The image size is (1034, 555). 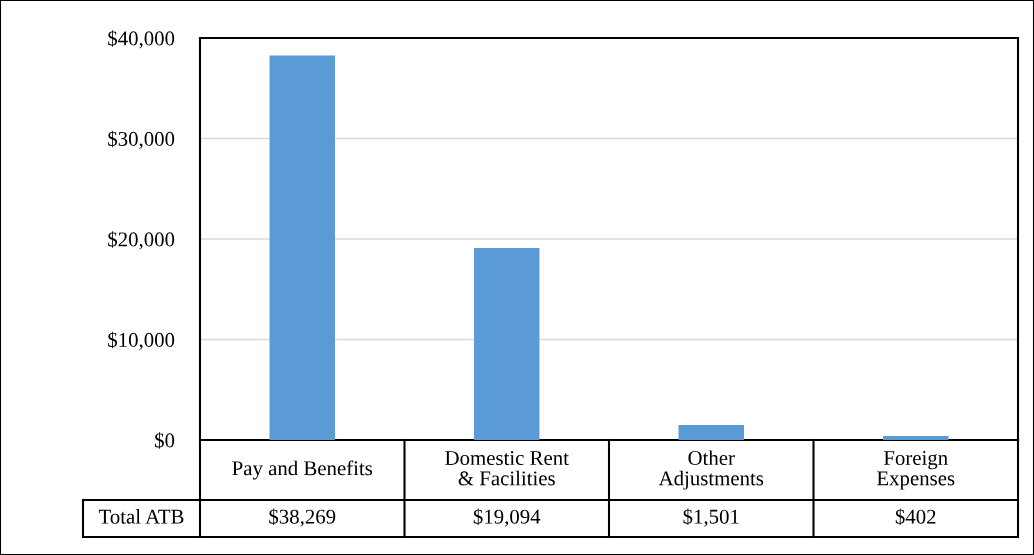 I want to click on y-tick-label: $30,000, so click(x=141, y=139).